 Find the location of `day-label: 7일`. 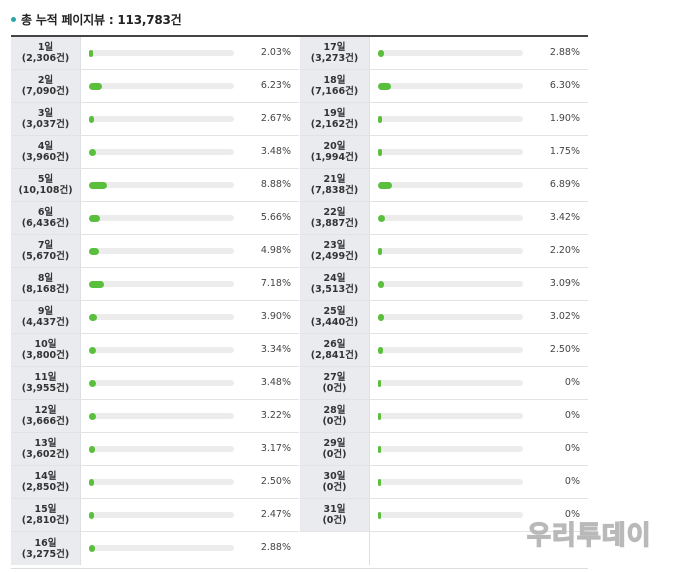

day-label: 7일 is located at coordinates (45, 245).